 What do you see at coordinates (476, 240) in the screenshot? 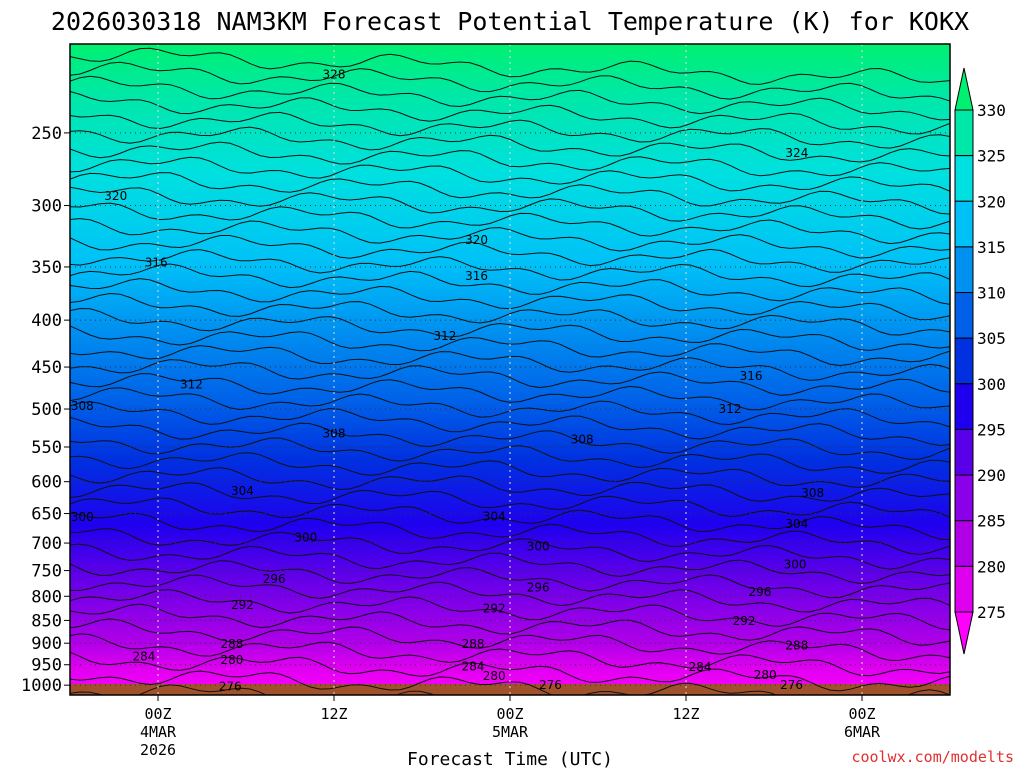
I see `contour-label: 320` at bounding box center [476, 240].